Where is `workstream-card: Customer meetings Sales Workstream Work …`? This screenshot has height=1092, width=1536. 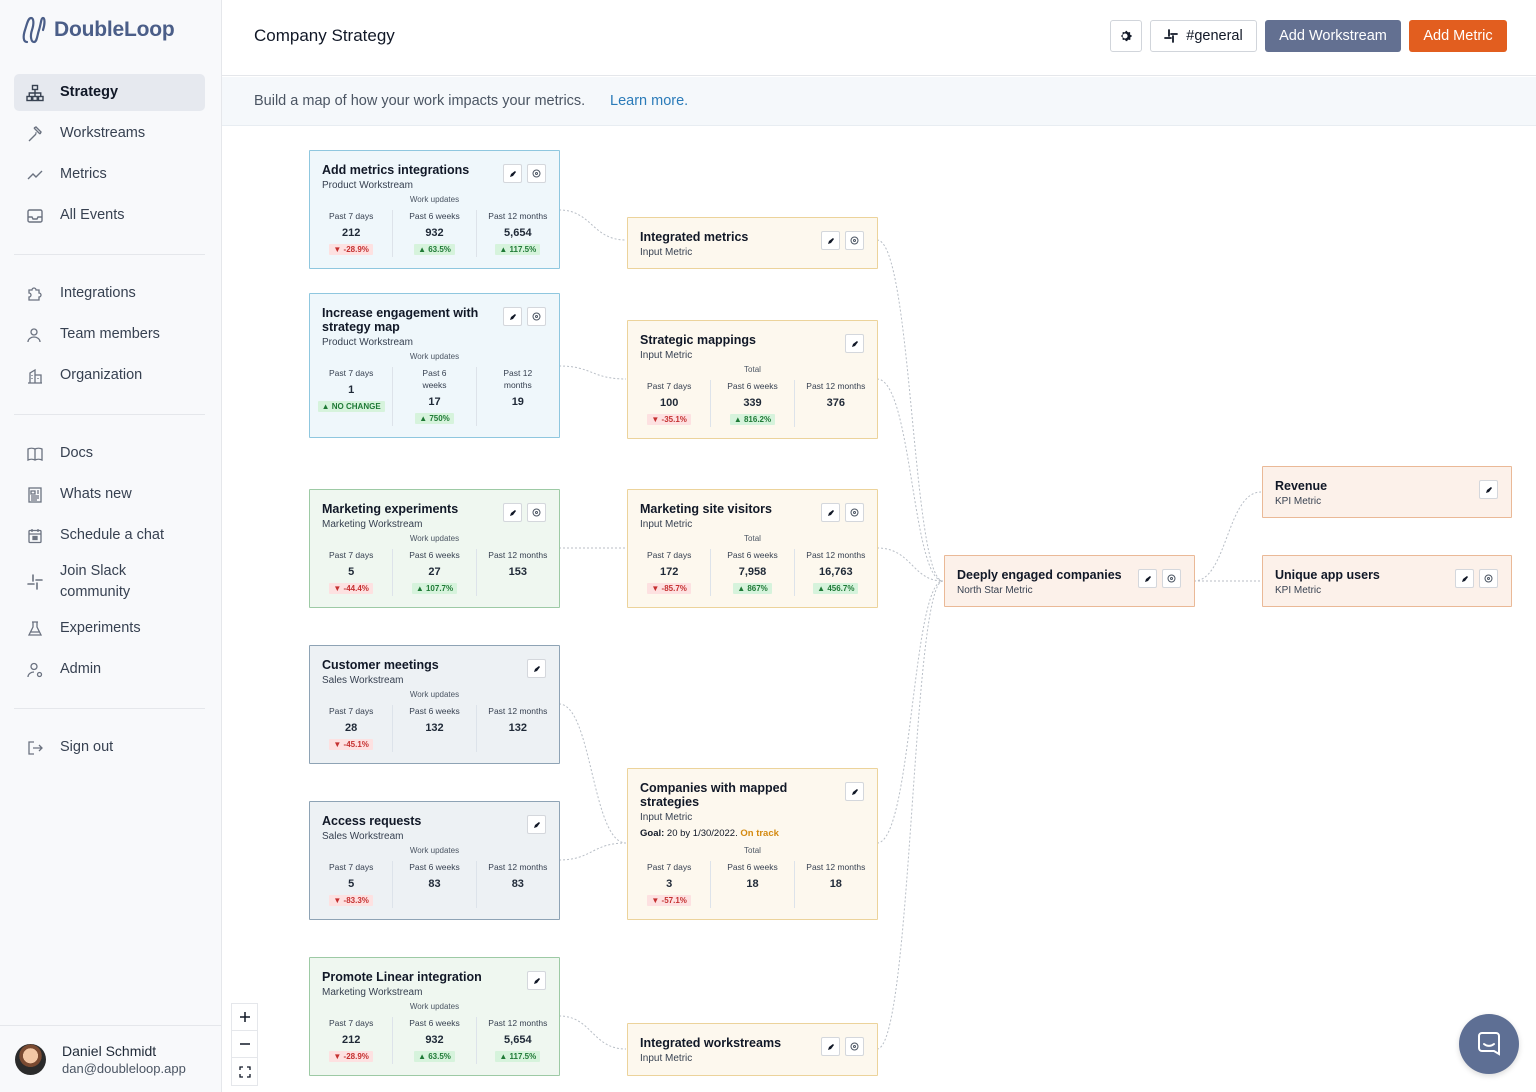 workstream-card: Customer meetings Sales Workstream Work … is located at coordinates (434, 704).